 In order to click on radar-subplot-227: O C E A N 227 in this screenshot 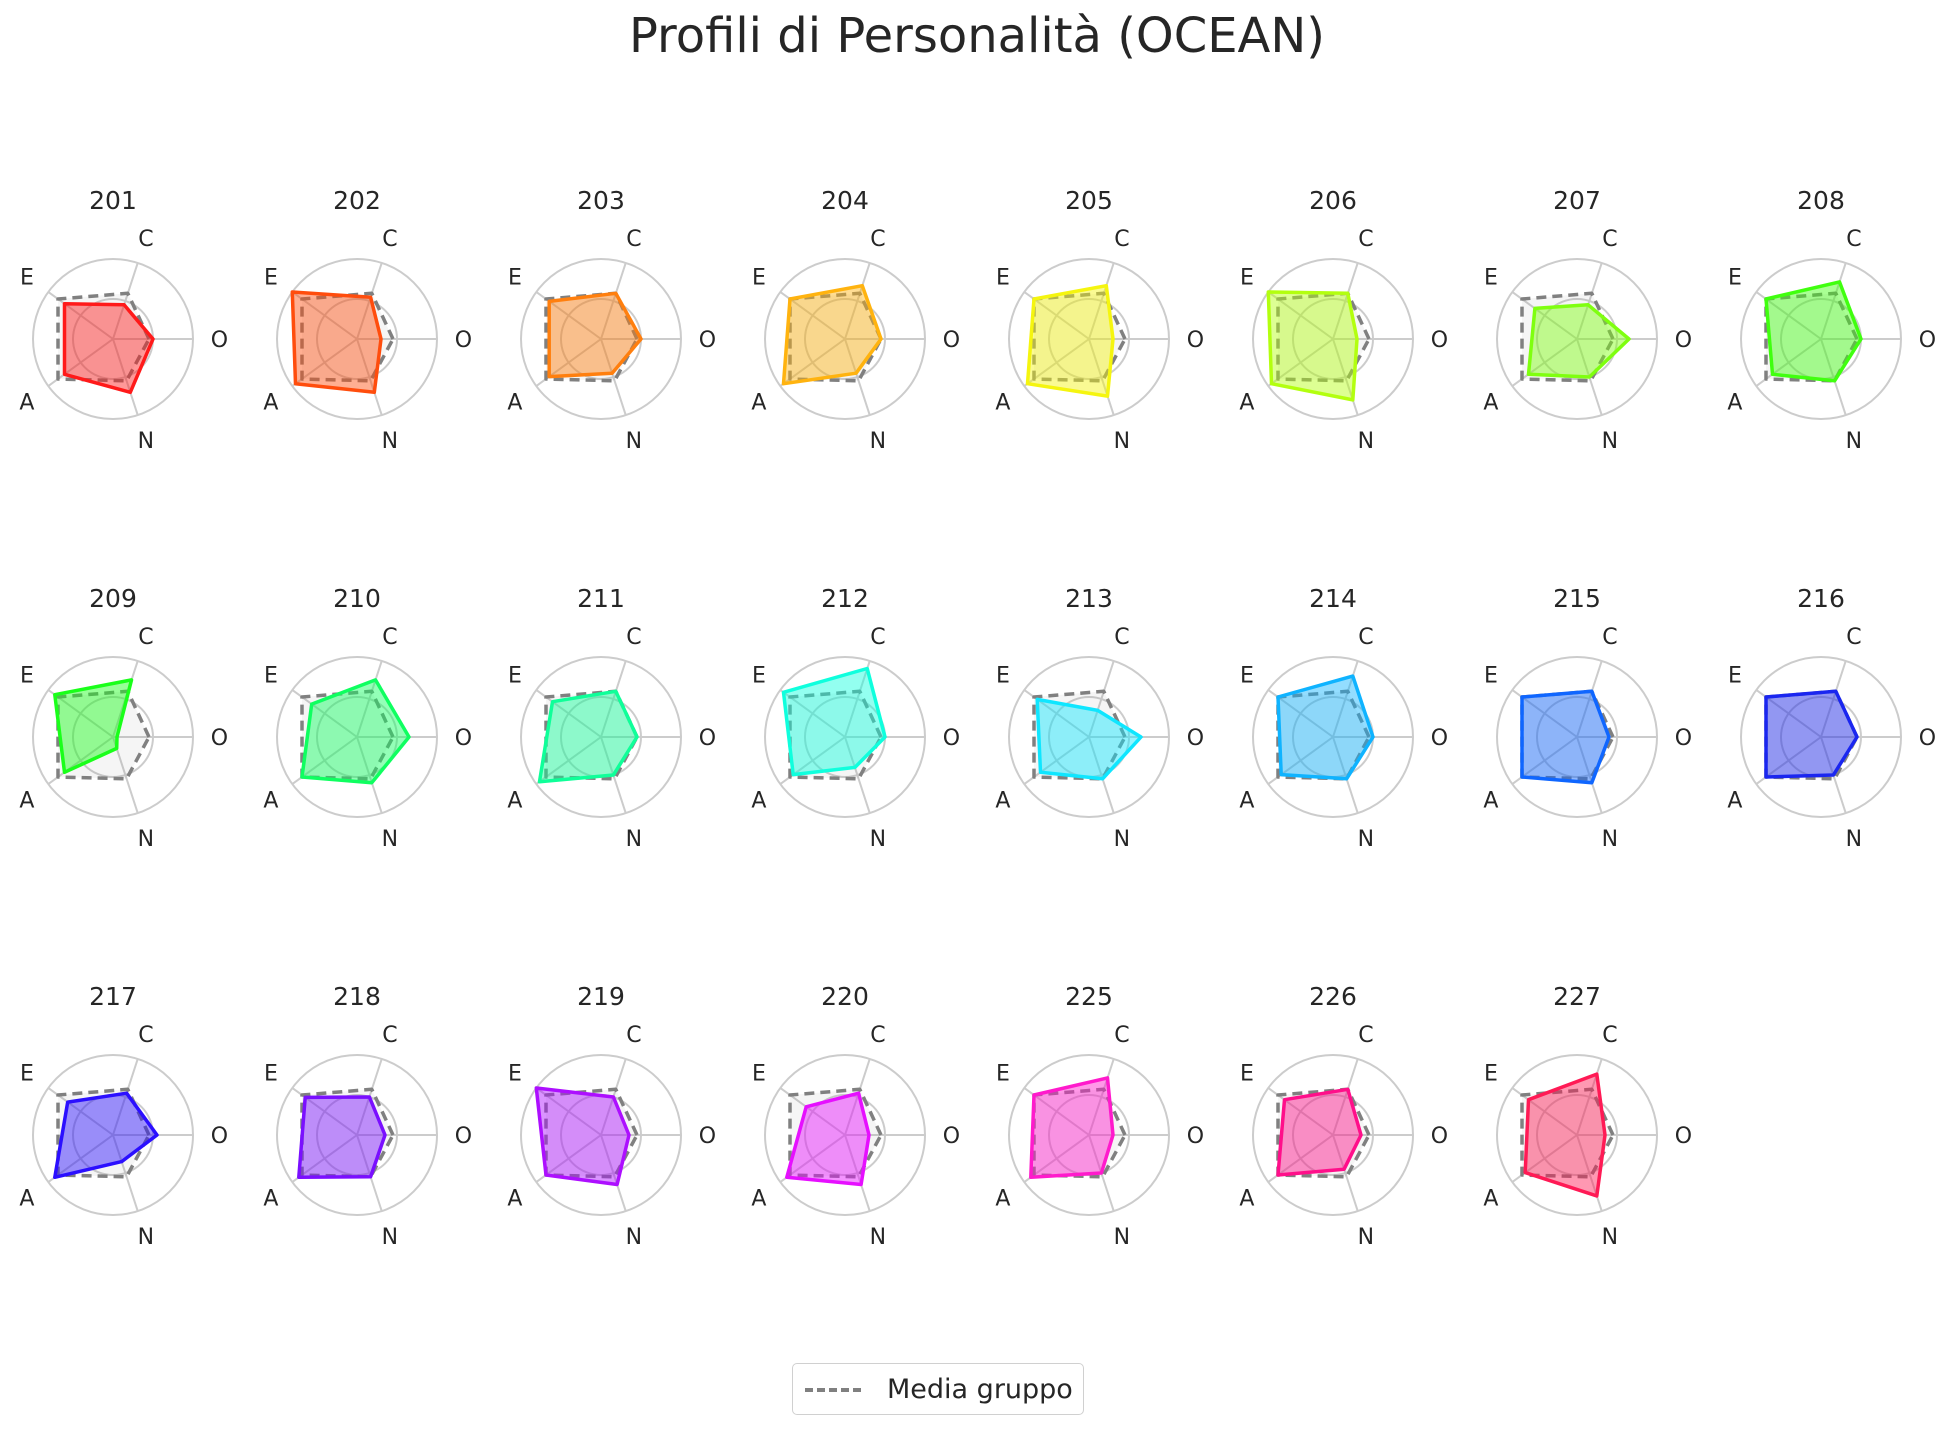, I will do `click(1587, 1116)`.